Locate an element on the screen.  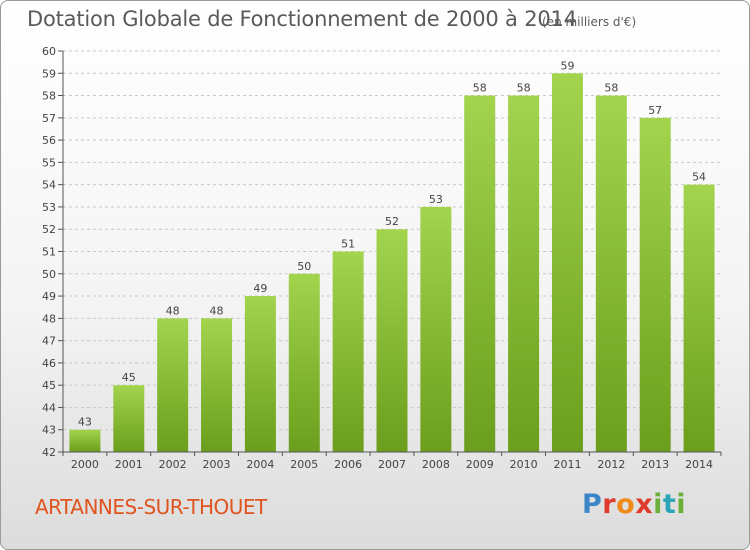
bar-value-label: 51 is located at coordinates (348, 244).